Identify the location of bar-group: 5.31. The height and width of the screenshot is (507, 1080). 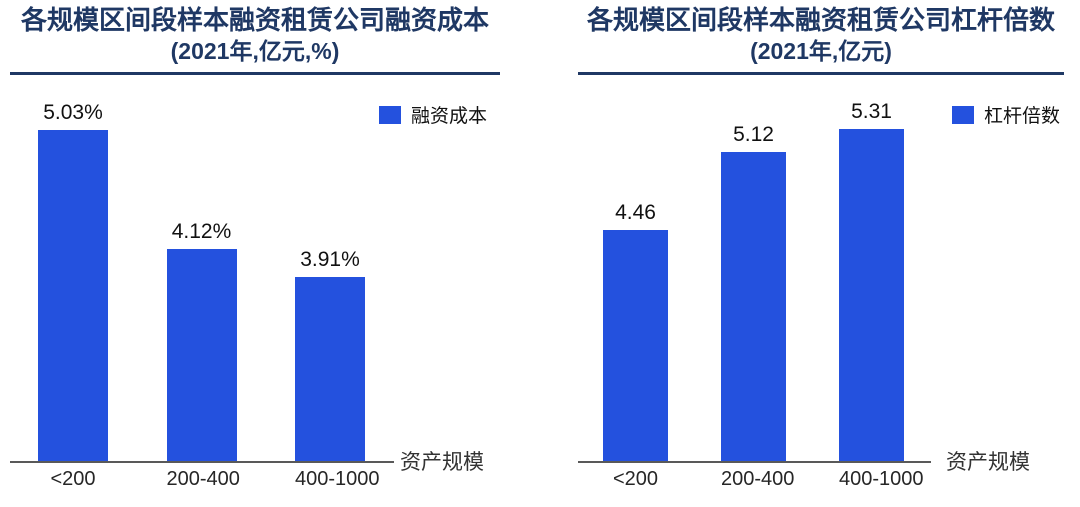
(871, 281).